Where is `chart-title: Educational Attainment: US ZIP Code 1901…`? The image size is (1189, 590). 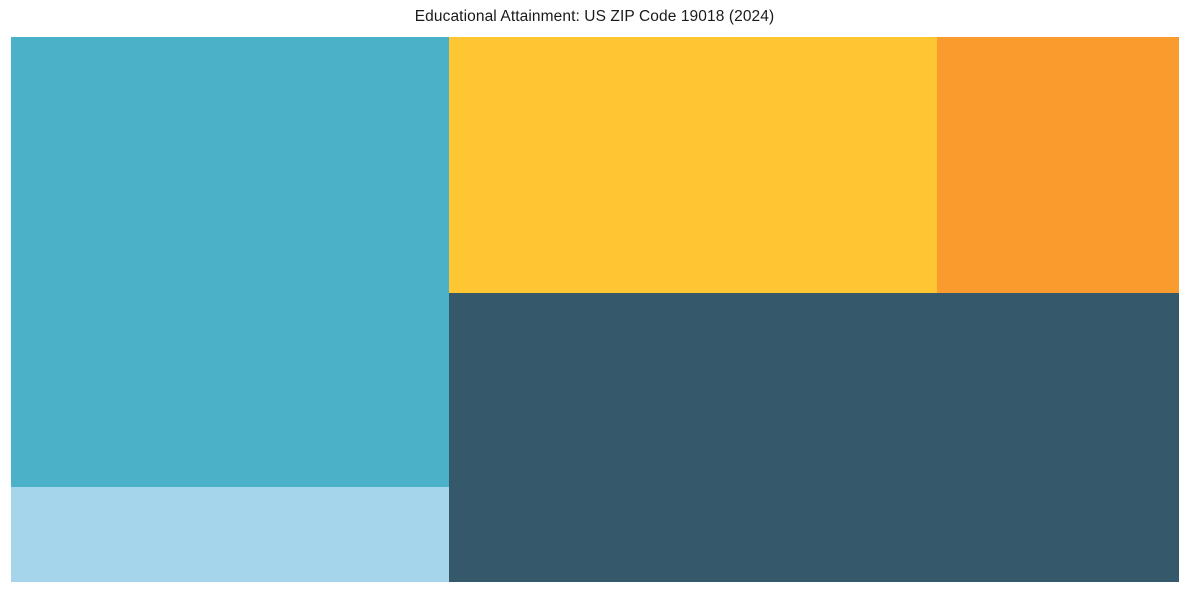
chart-title: Educational Attainment: US ZIP Code 1901… is located at coordinates (594, 16).